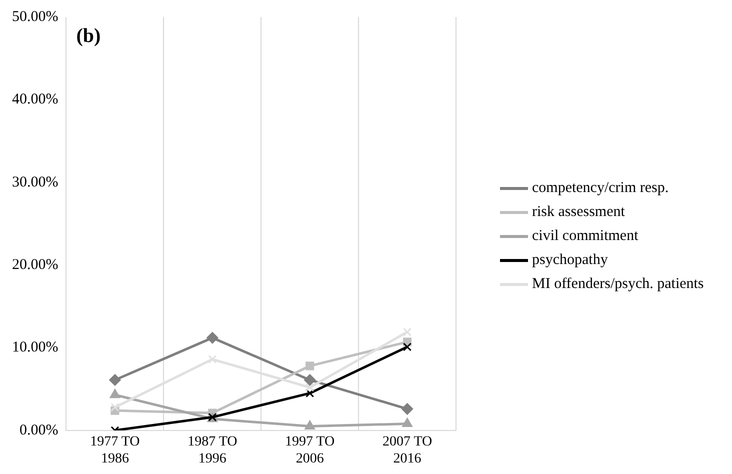 Image resolution: width=732 pixels, height=474 pixels. Describe the element at coordinates (35, 182) in the screenshot. I see `y-tick-label: 30.00%` at that location.